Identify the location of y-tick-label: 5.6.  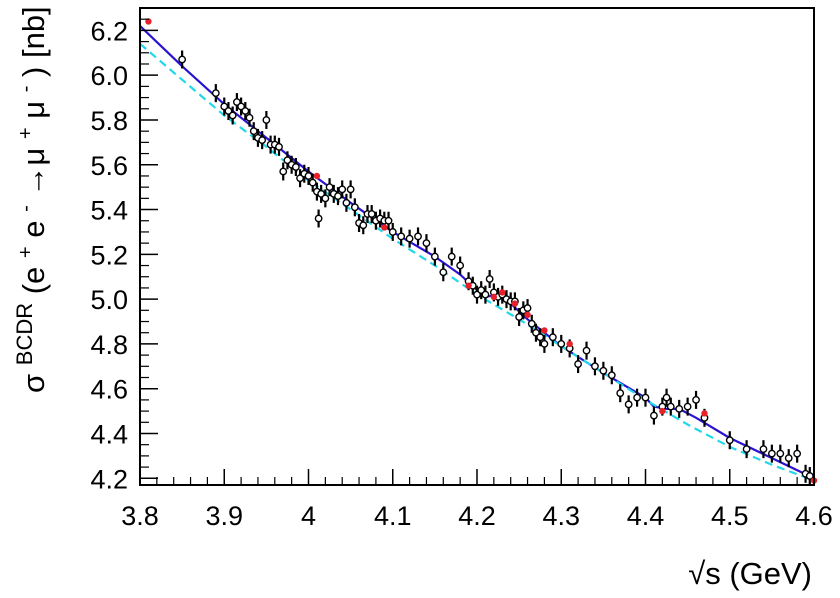
(109, 166).